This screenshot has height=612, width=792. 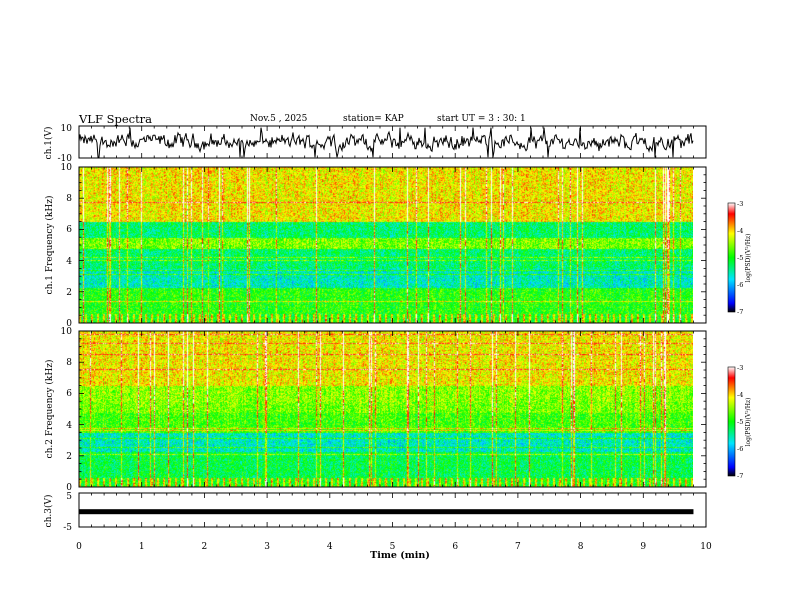 I want to click on ch1-freq-tick-10: 10, so click(x=67, y=168).